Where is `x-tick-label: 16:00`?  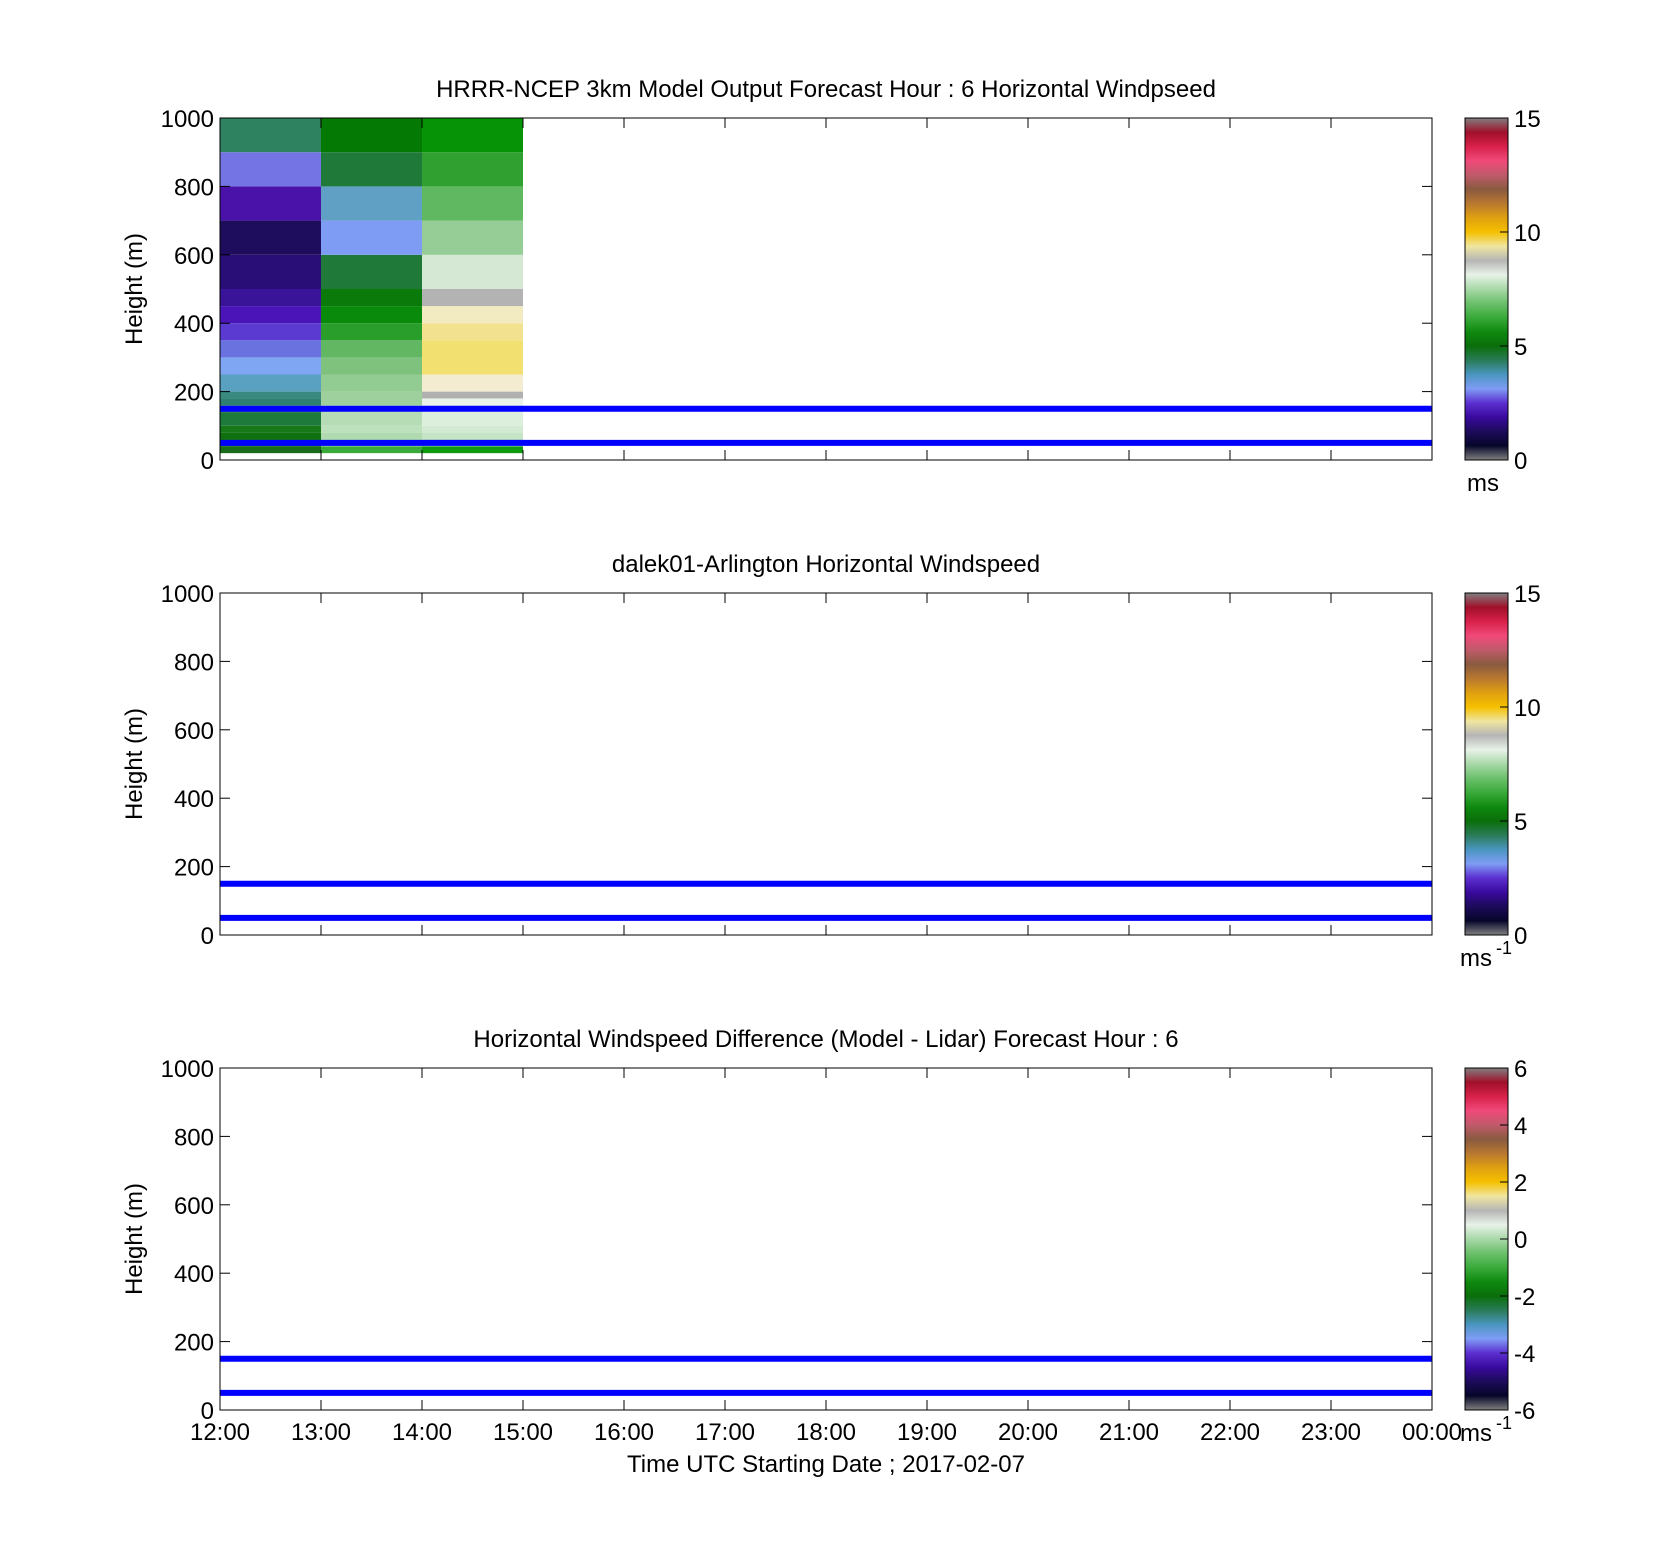
x-tick-label: 16:00 is located at coordinates (624, 1432).